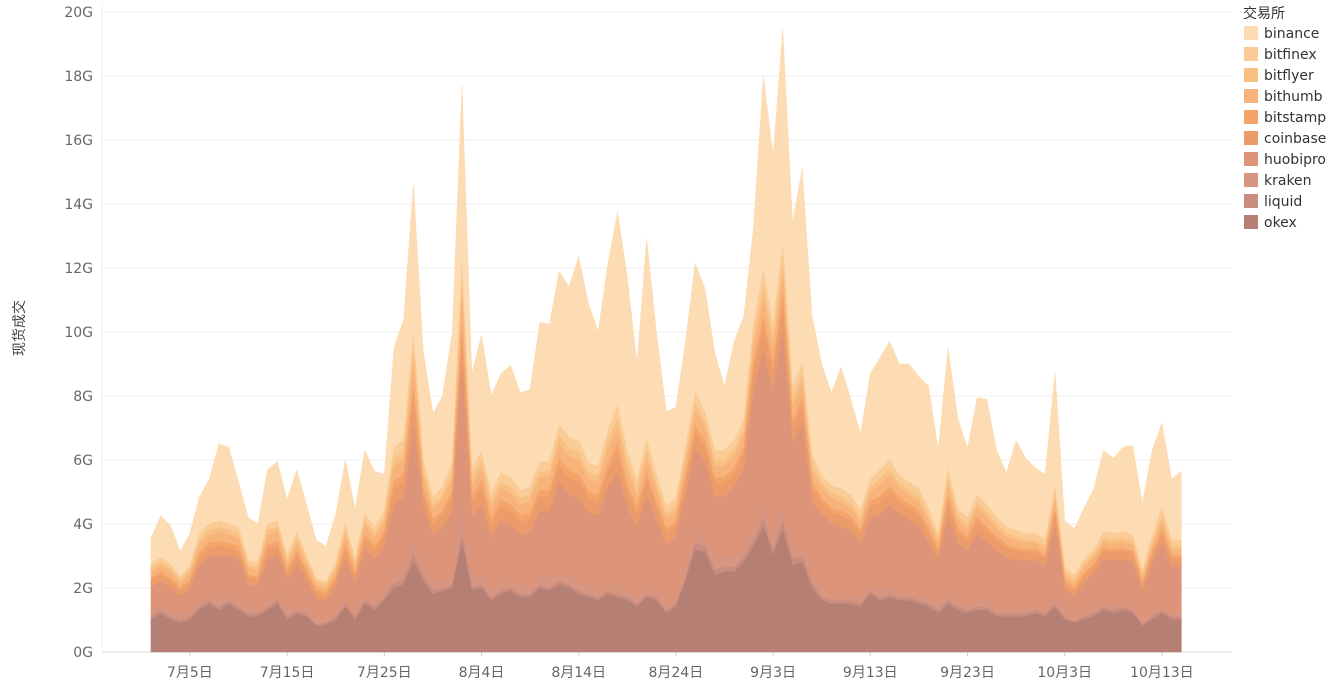 This screenshot has height=683, width=1344. Describe the element at coordinates (1295, 139) in the screenshot. I see `legend-label-coinbase: coinbase` at that location.